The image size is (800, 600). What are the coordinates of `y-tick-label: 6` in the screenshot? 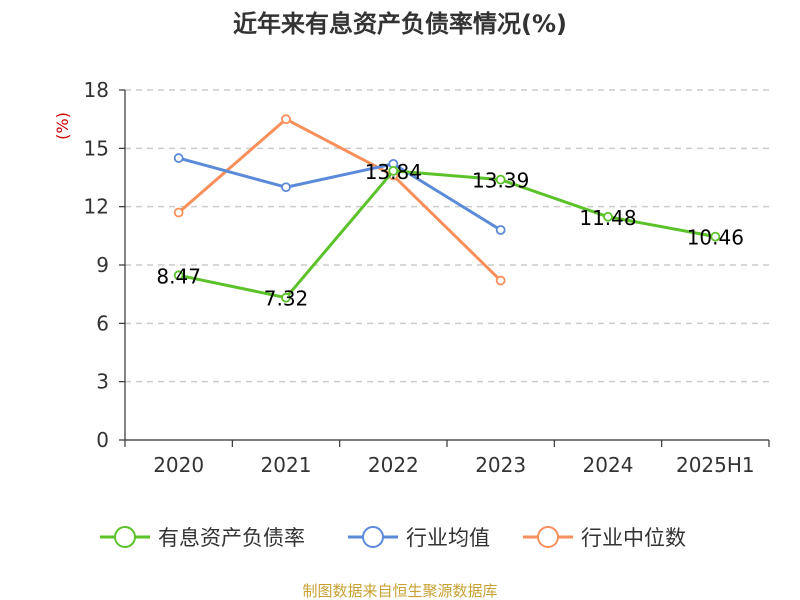 It's located at (102, 323).